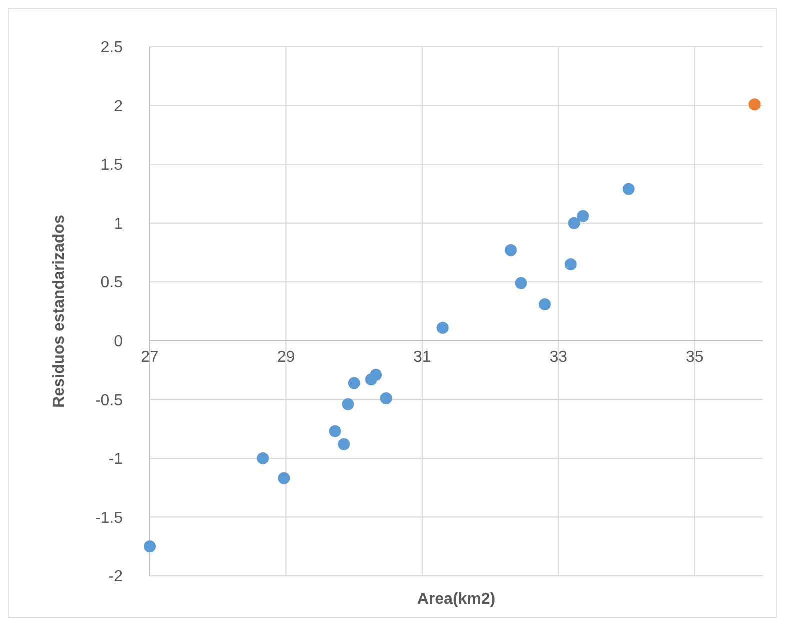 This screenshot has width=785, height=626. I want to click on y-tick-label: 1.5, so click(112, 165).